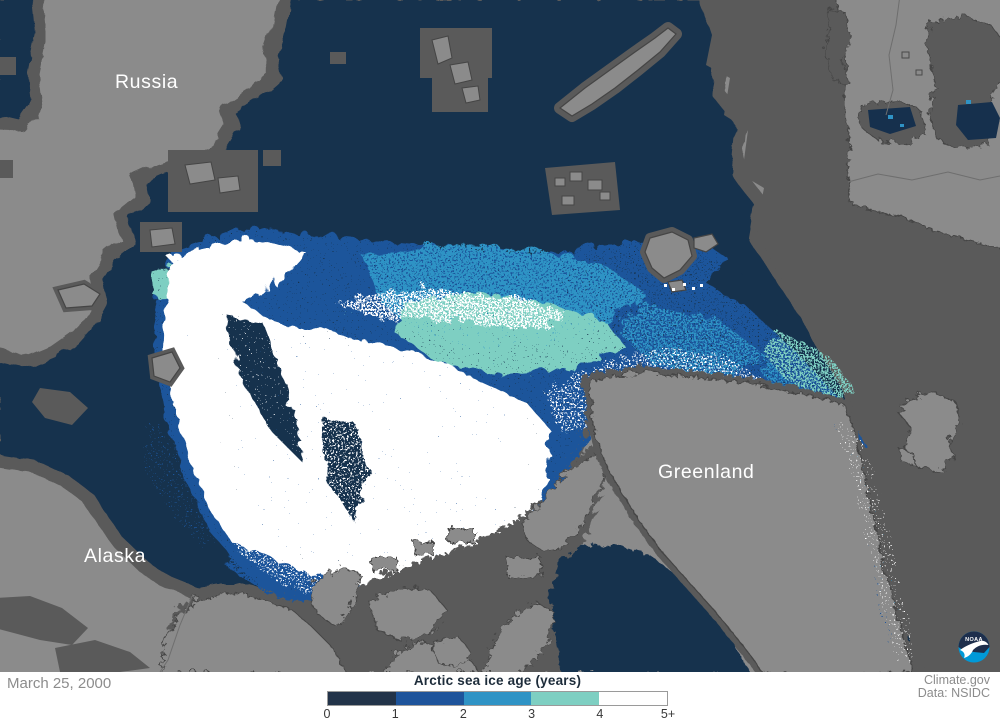 This screenshot has height=720, width=1000. What do you see at coordinates (75, 530) in the screenshot?
I see `terrain-details` at bounding box center [75, 530].